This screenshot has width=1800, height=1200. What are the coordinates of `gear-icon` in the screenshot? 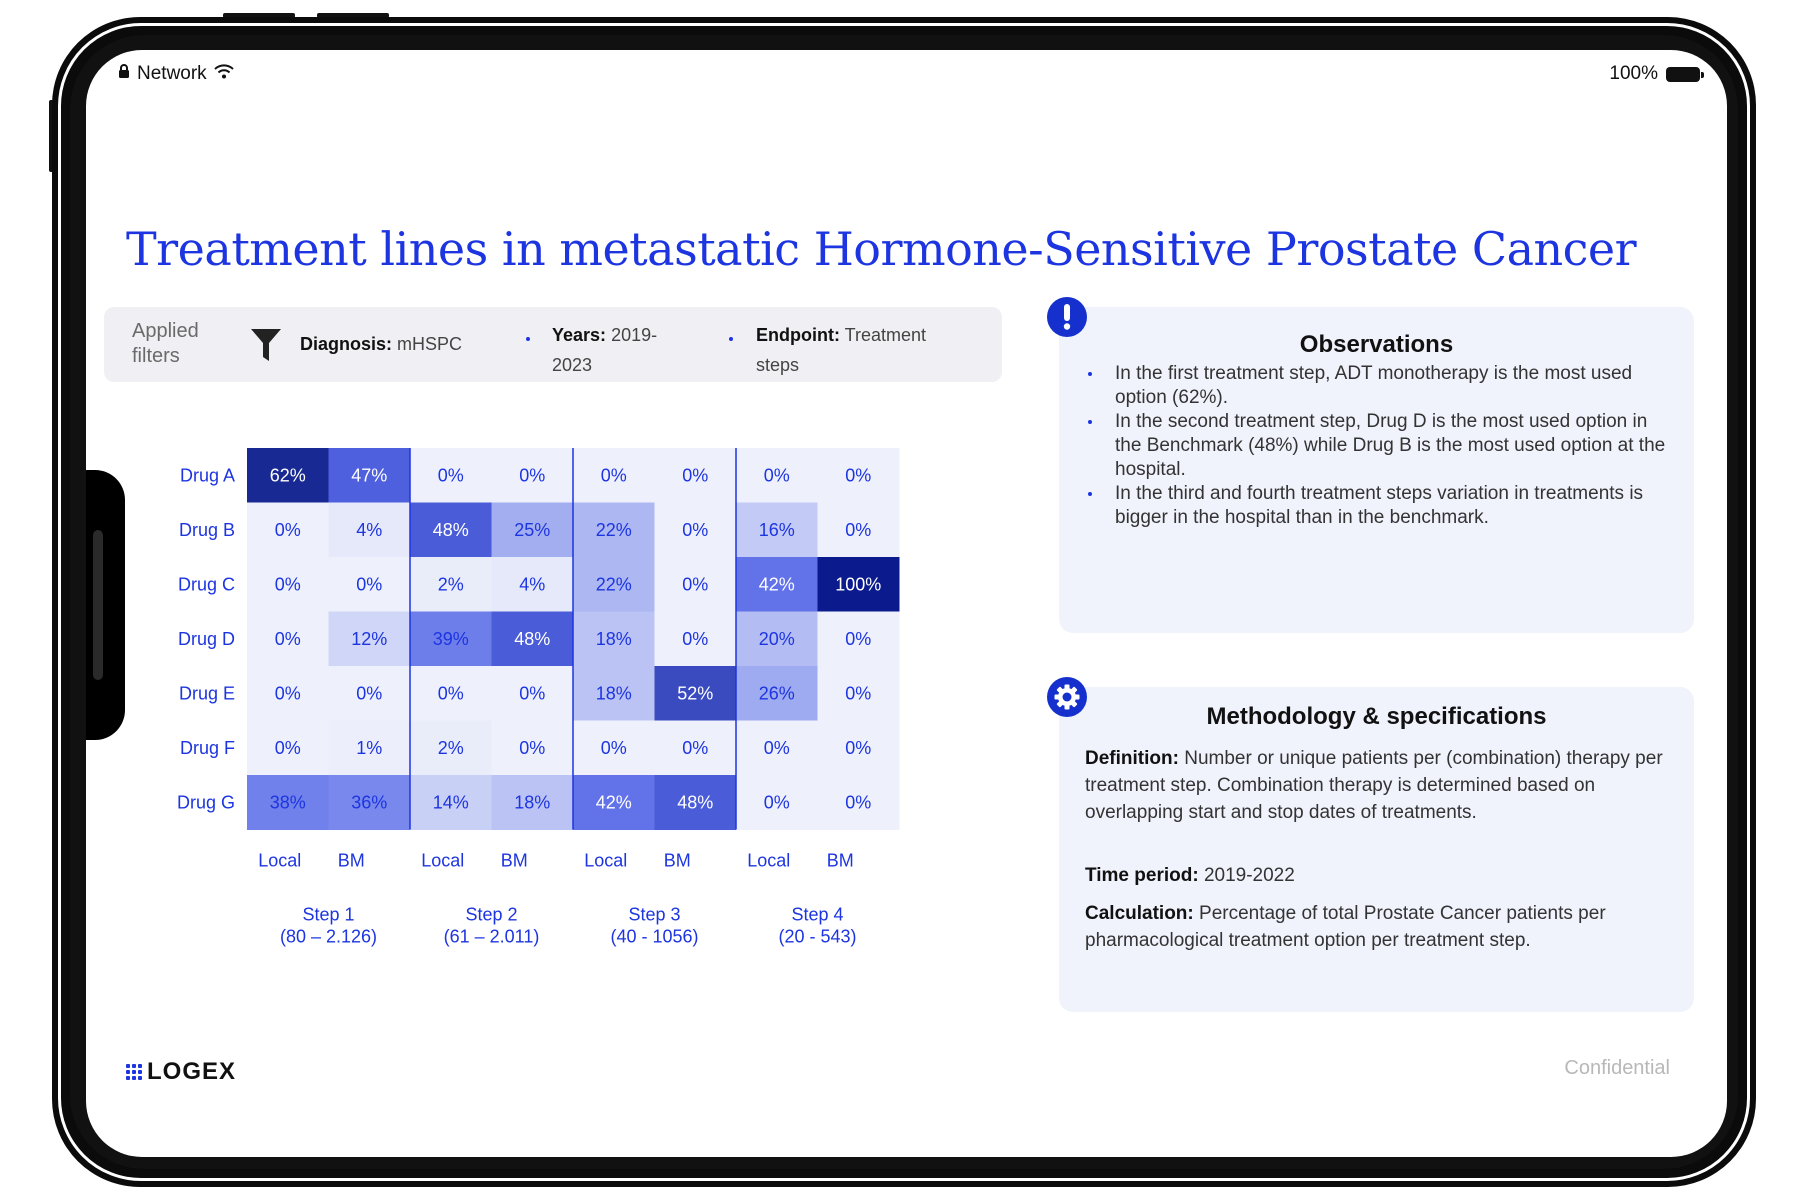 It's located at (1067, 697).